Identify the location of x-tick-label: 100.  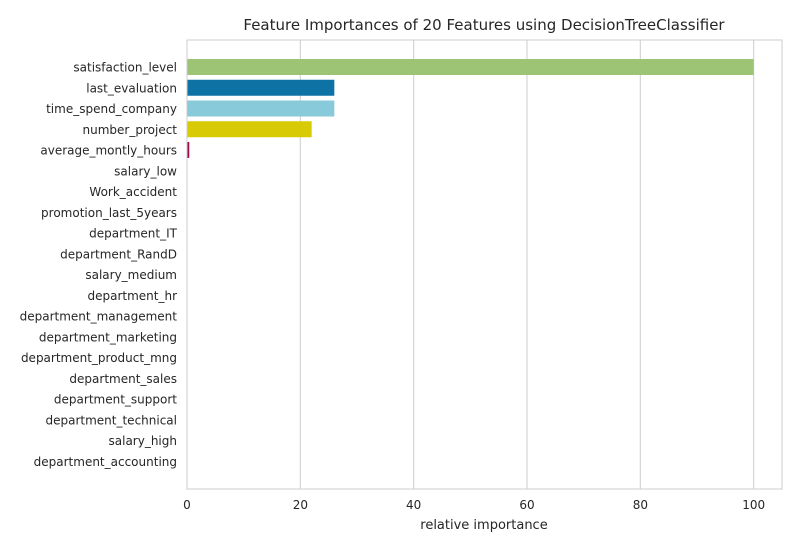
(753, 505).